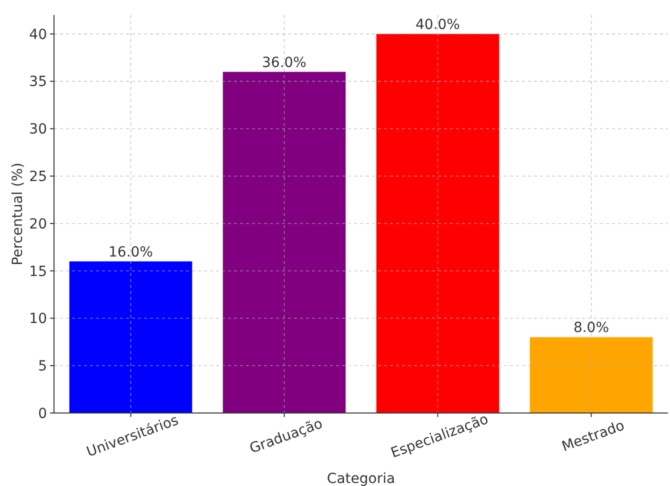 This screenshot has width=670, height=486. I want to click on y-tick-label: 10, so click(38, 319).